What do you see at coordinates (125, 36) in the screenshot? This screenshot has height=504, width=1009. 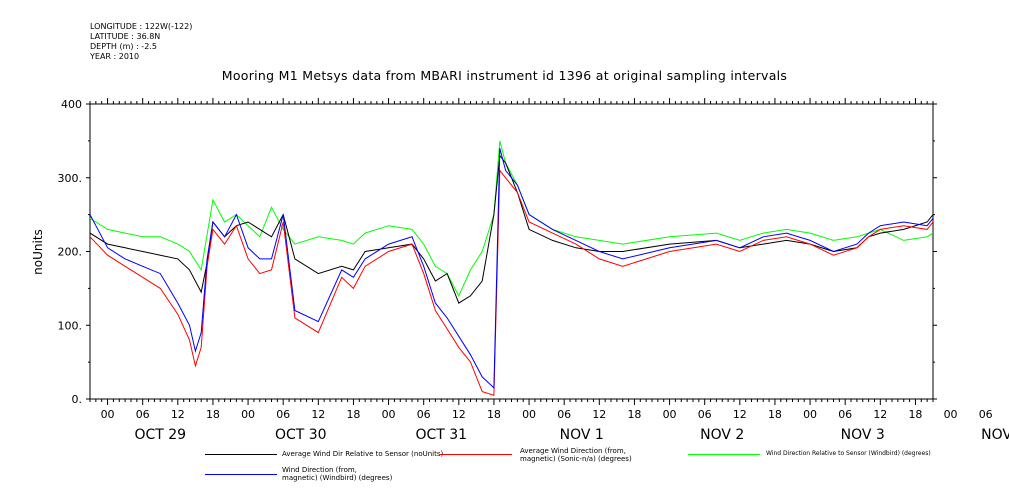 I see `latitude-text: LATITUDE : 36.8N` at bounding box center [125, 36].